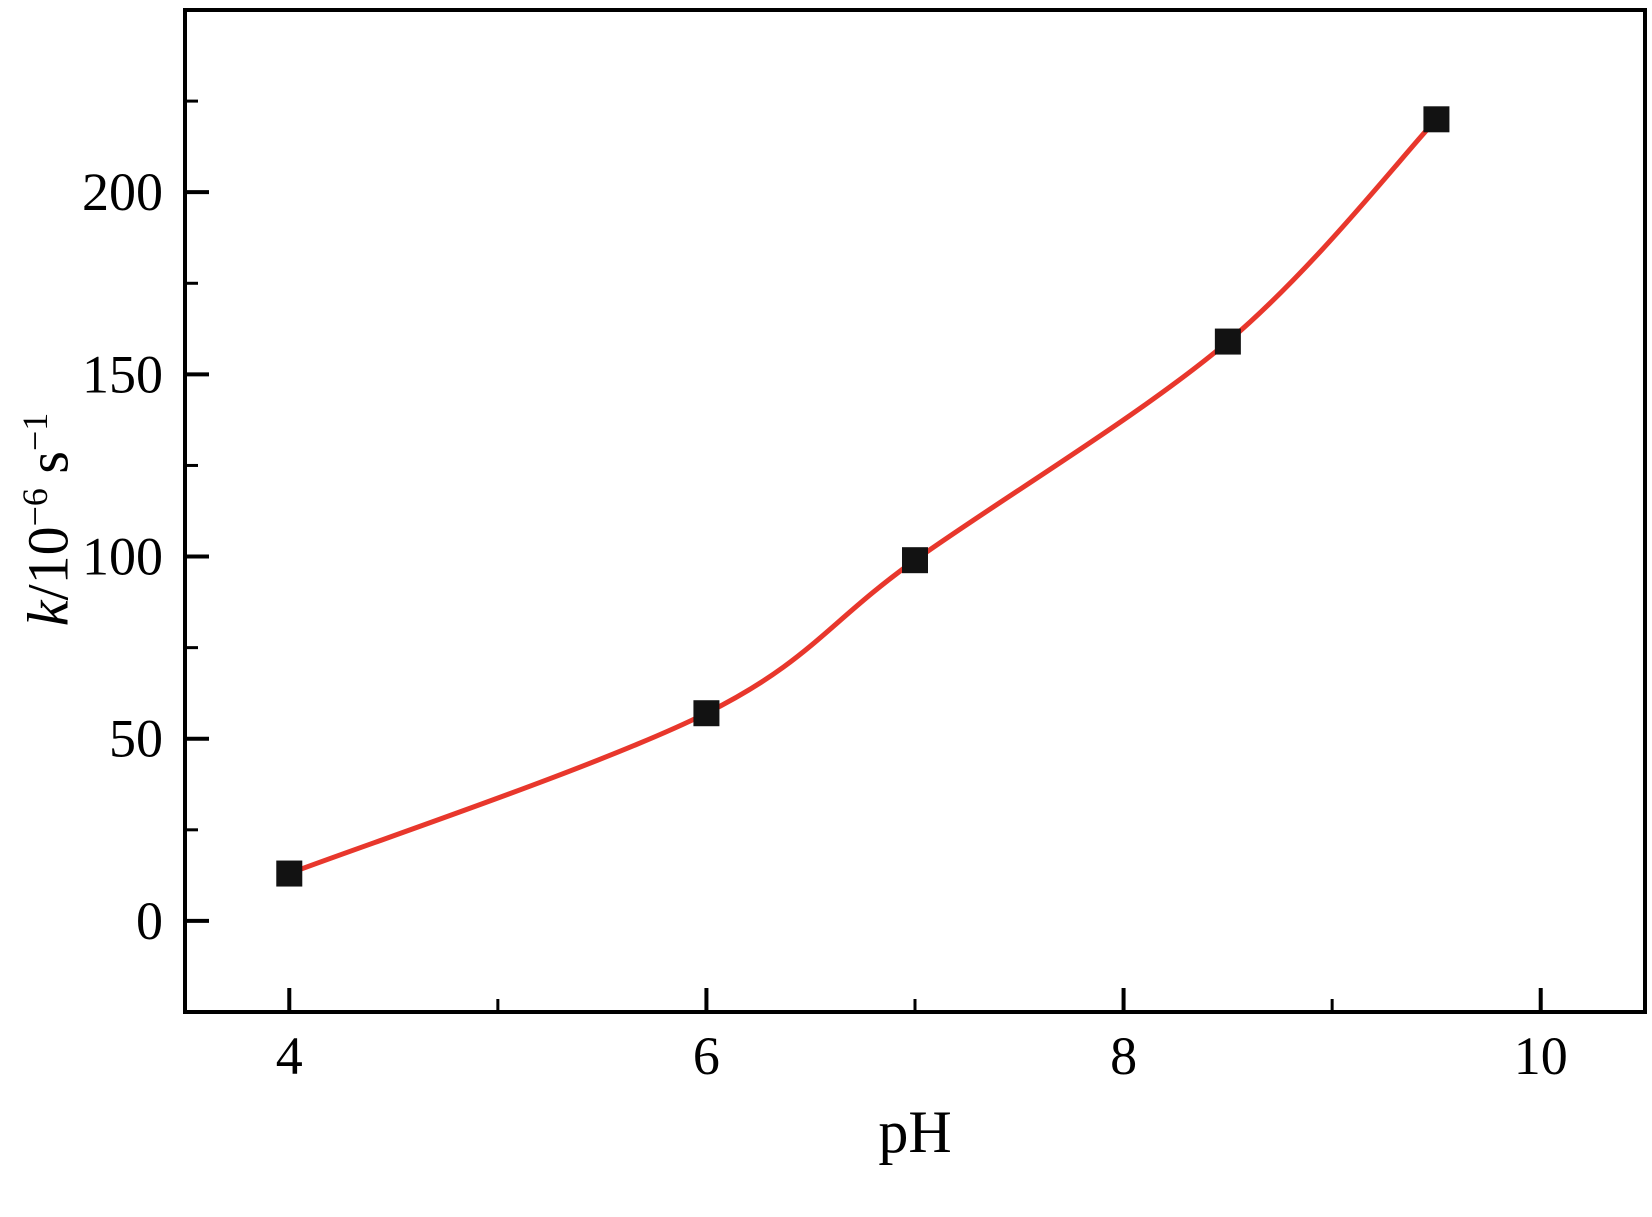 This screenshot has height=1217, width=1652. I want to click on y-tick-label: 50, so click(136, 739).